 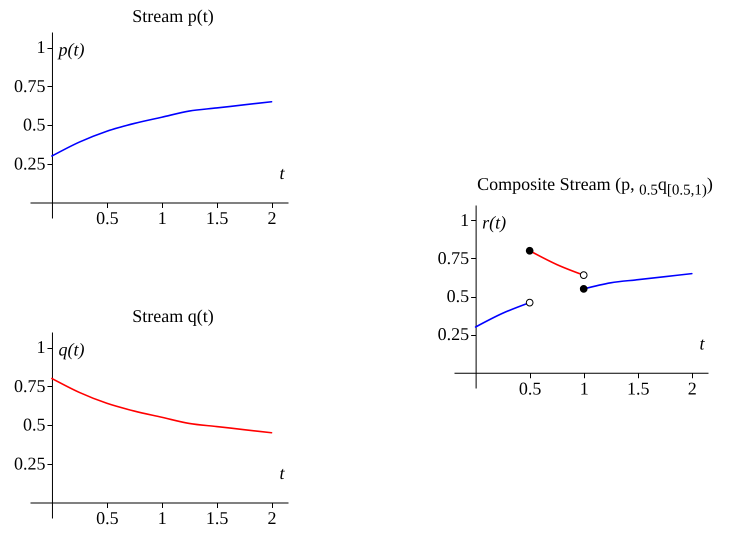 I want to click on y-axis-title: p(t), so click(x=70, y=50).